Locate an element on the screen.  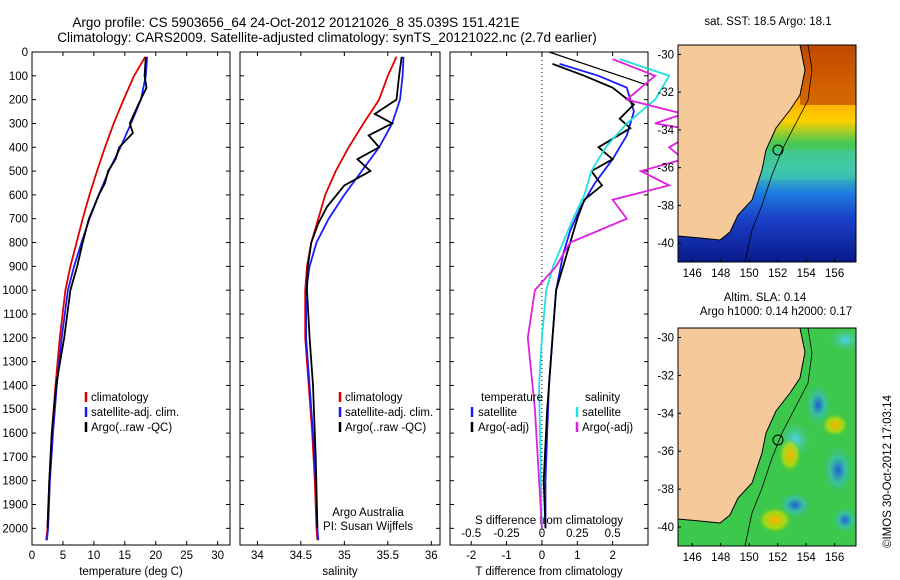
x-tick-label: 30 is located at coordinates (217, 556).